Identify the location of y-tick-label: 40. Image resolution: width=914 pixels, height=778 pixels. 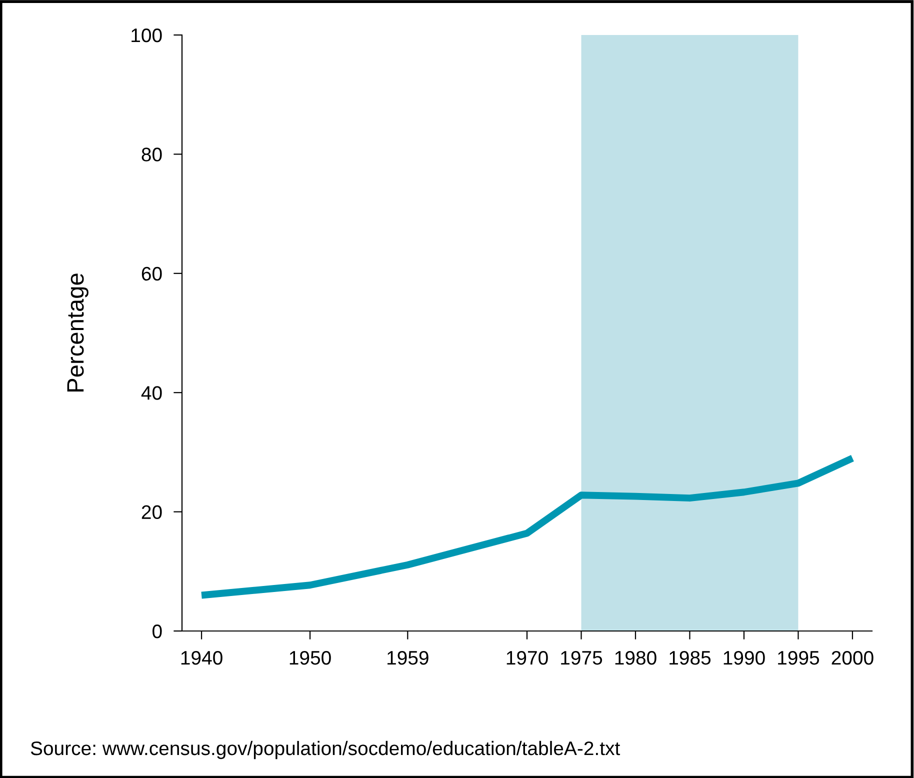
(151, 393).